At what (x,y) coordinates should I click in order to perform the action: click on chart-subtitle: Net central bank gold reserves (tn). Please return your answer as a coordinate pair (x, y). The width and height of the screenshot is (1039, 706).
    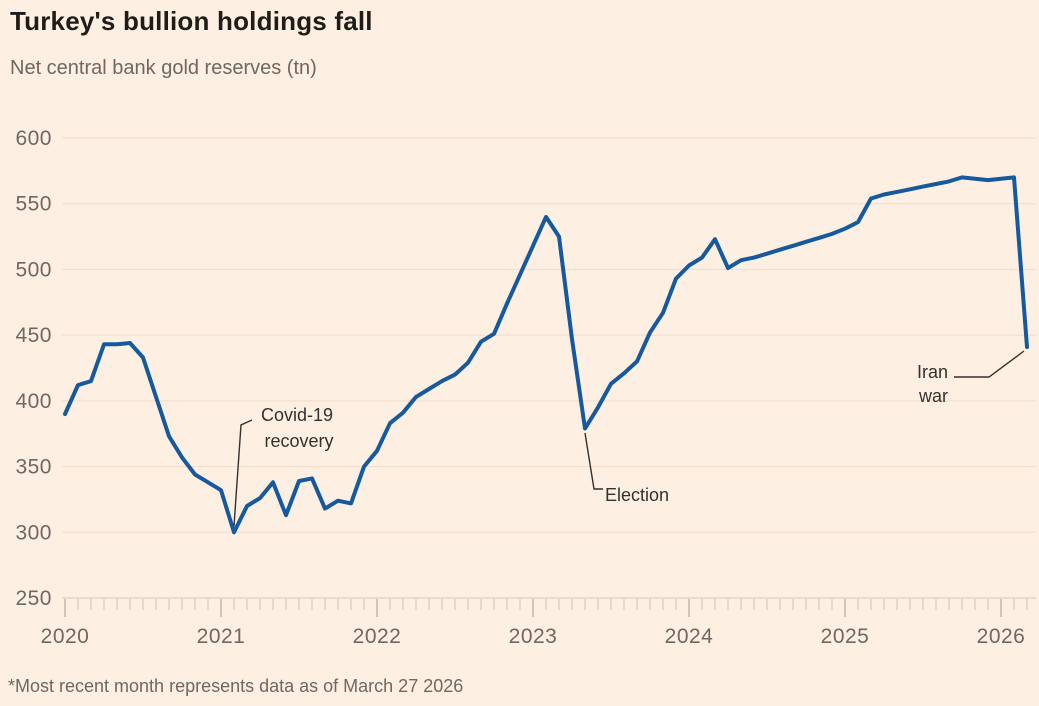
    Looking at the image, I should click on (163, 68).